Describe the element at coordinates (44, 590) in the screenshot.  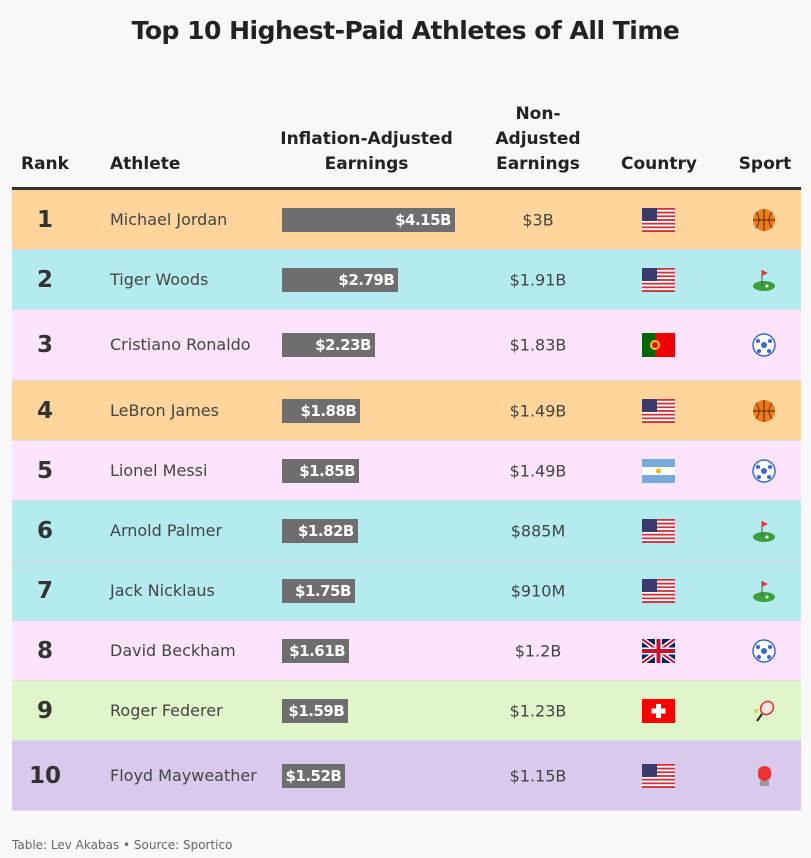
I see `rank-cell: 7` at that location.